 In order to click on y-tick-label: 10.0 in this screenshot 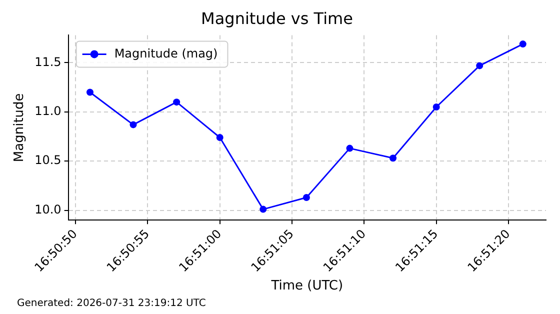, I will do `click(48, 209)`.